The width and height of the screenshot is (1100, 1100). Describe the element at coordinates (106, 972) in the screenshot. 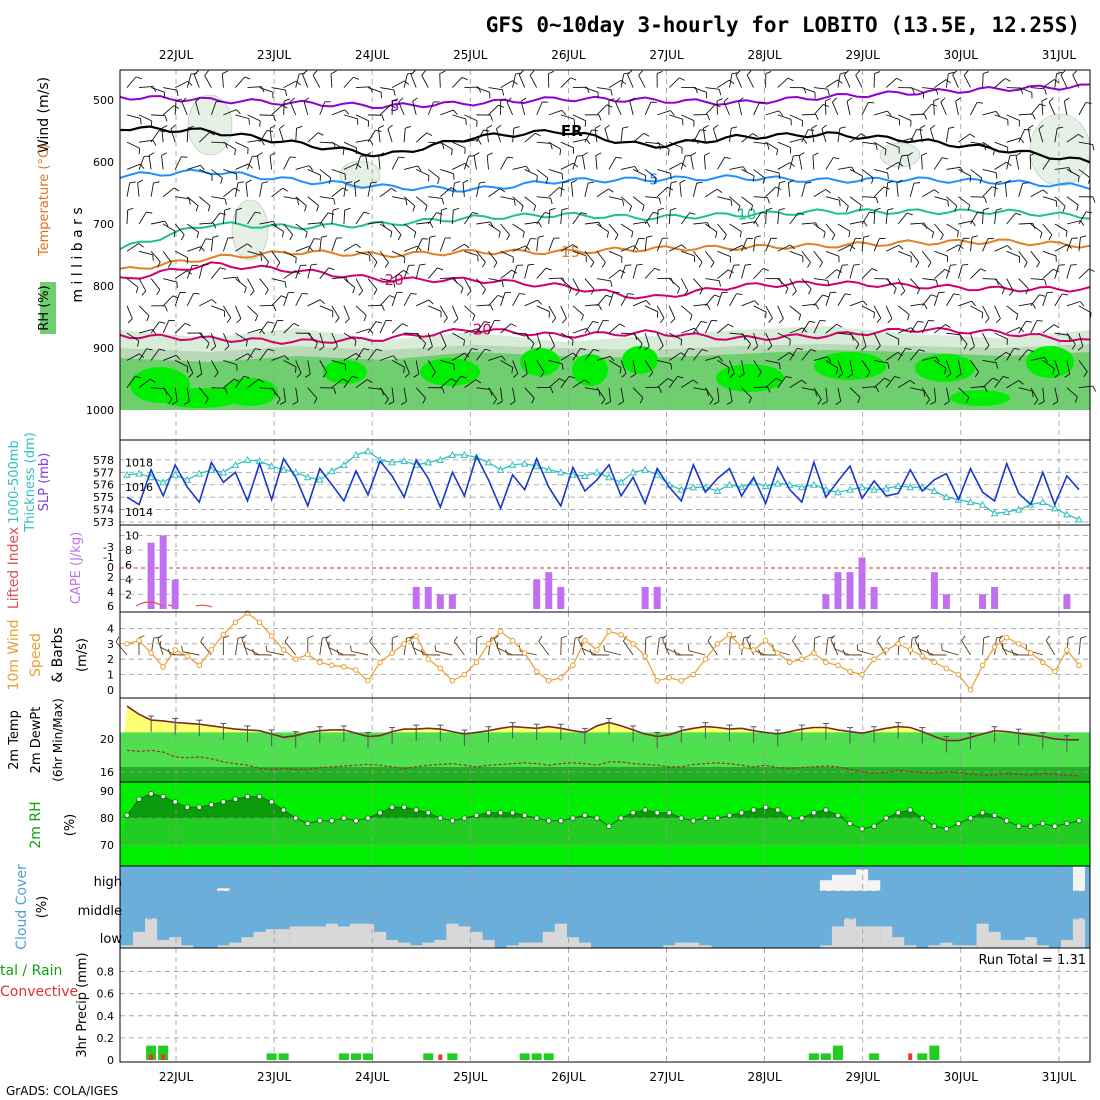

I see `precip-tick-label: 0.8` at that location.